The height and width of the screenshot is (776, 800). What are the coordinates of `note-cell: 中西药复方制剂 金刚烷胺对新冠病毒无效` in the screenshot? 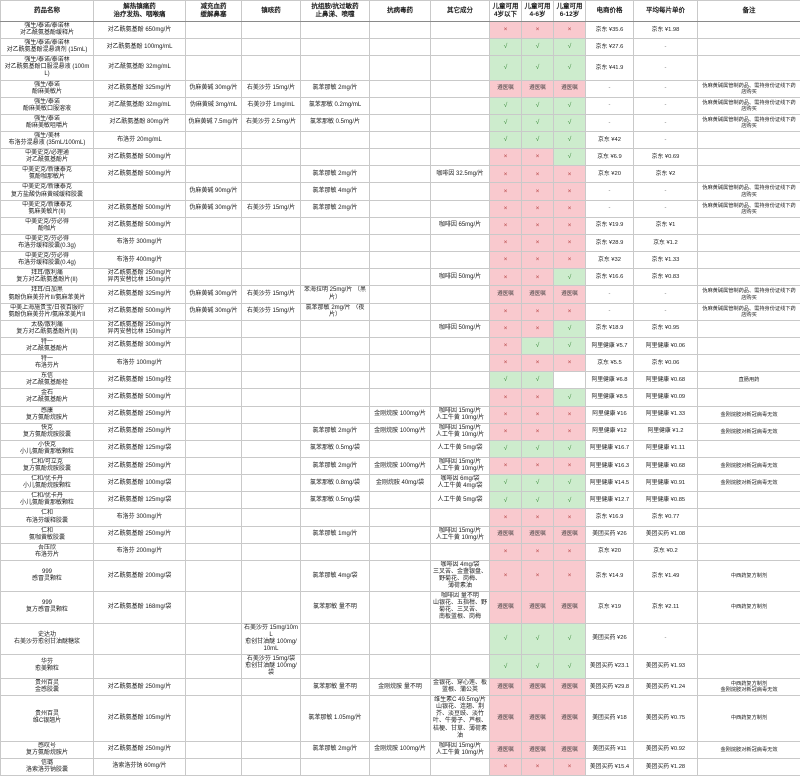 It's located at (749, 687).